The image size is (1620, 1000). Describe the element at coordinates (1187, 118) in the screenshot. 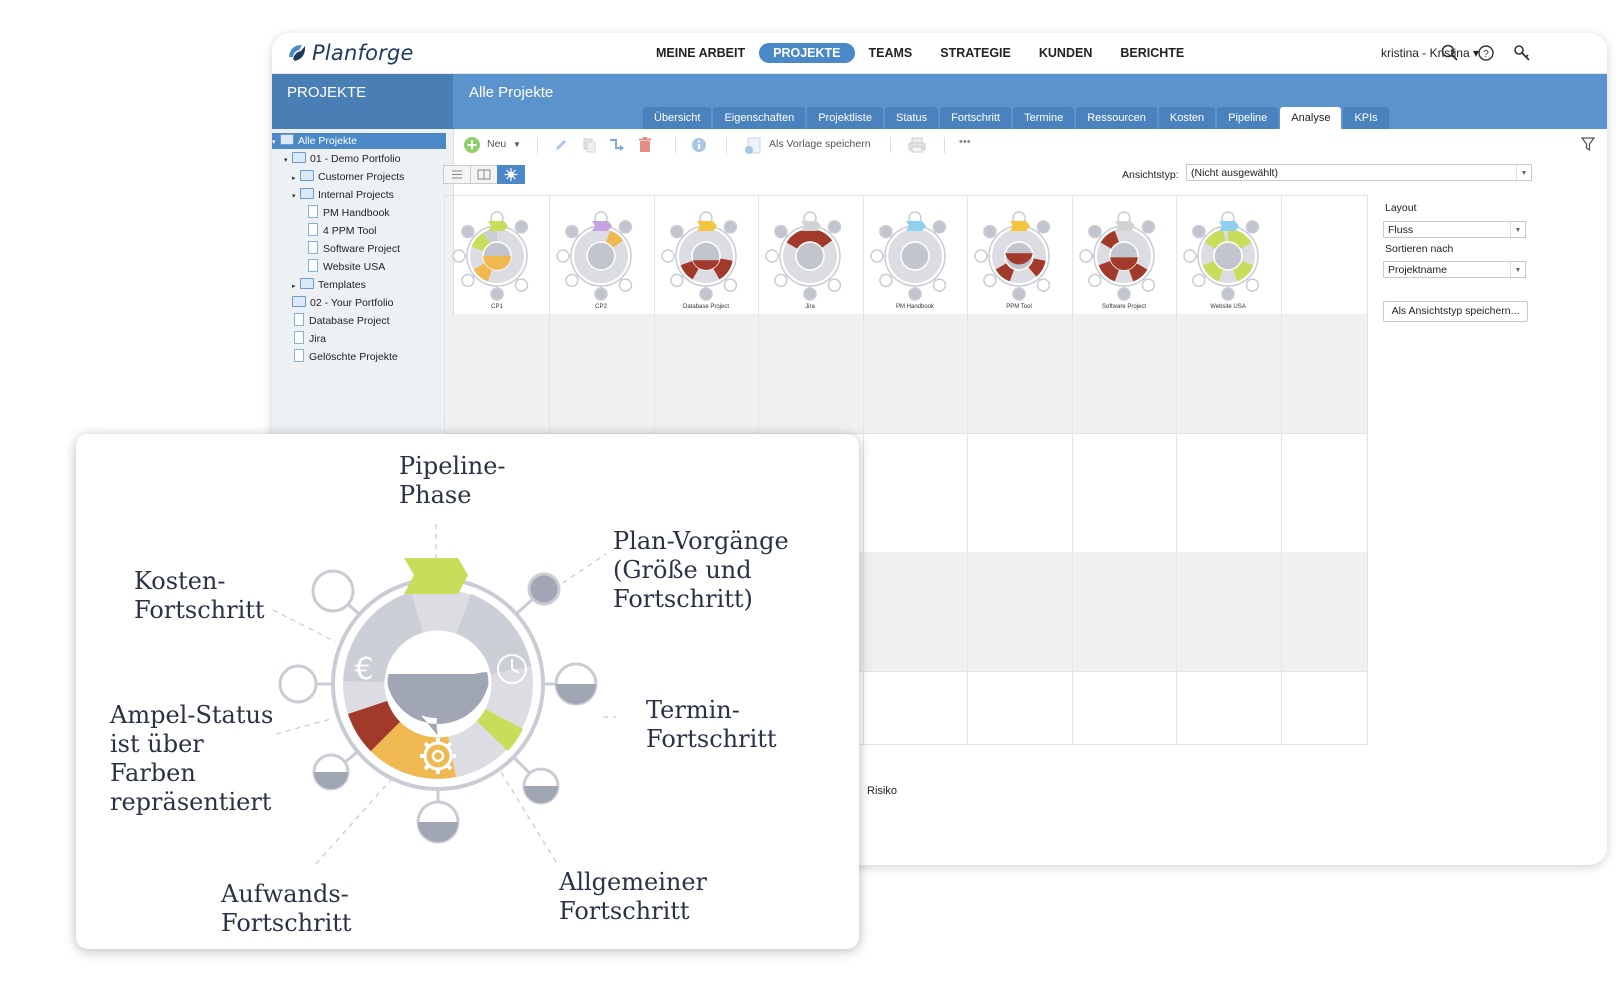

I see `tab-kosten: Kosten` at that location.